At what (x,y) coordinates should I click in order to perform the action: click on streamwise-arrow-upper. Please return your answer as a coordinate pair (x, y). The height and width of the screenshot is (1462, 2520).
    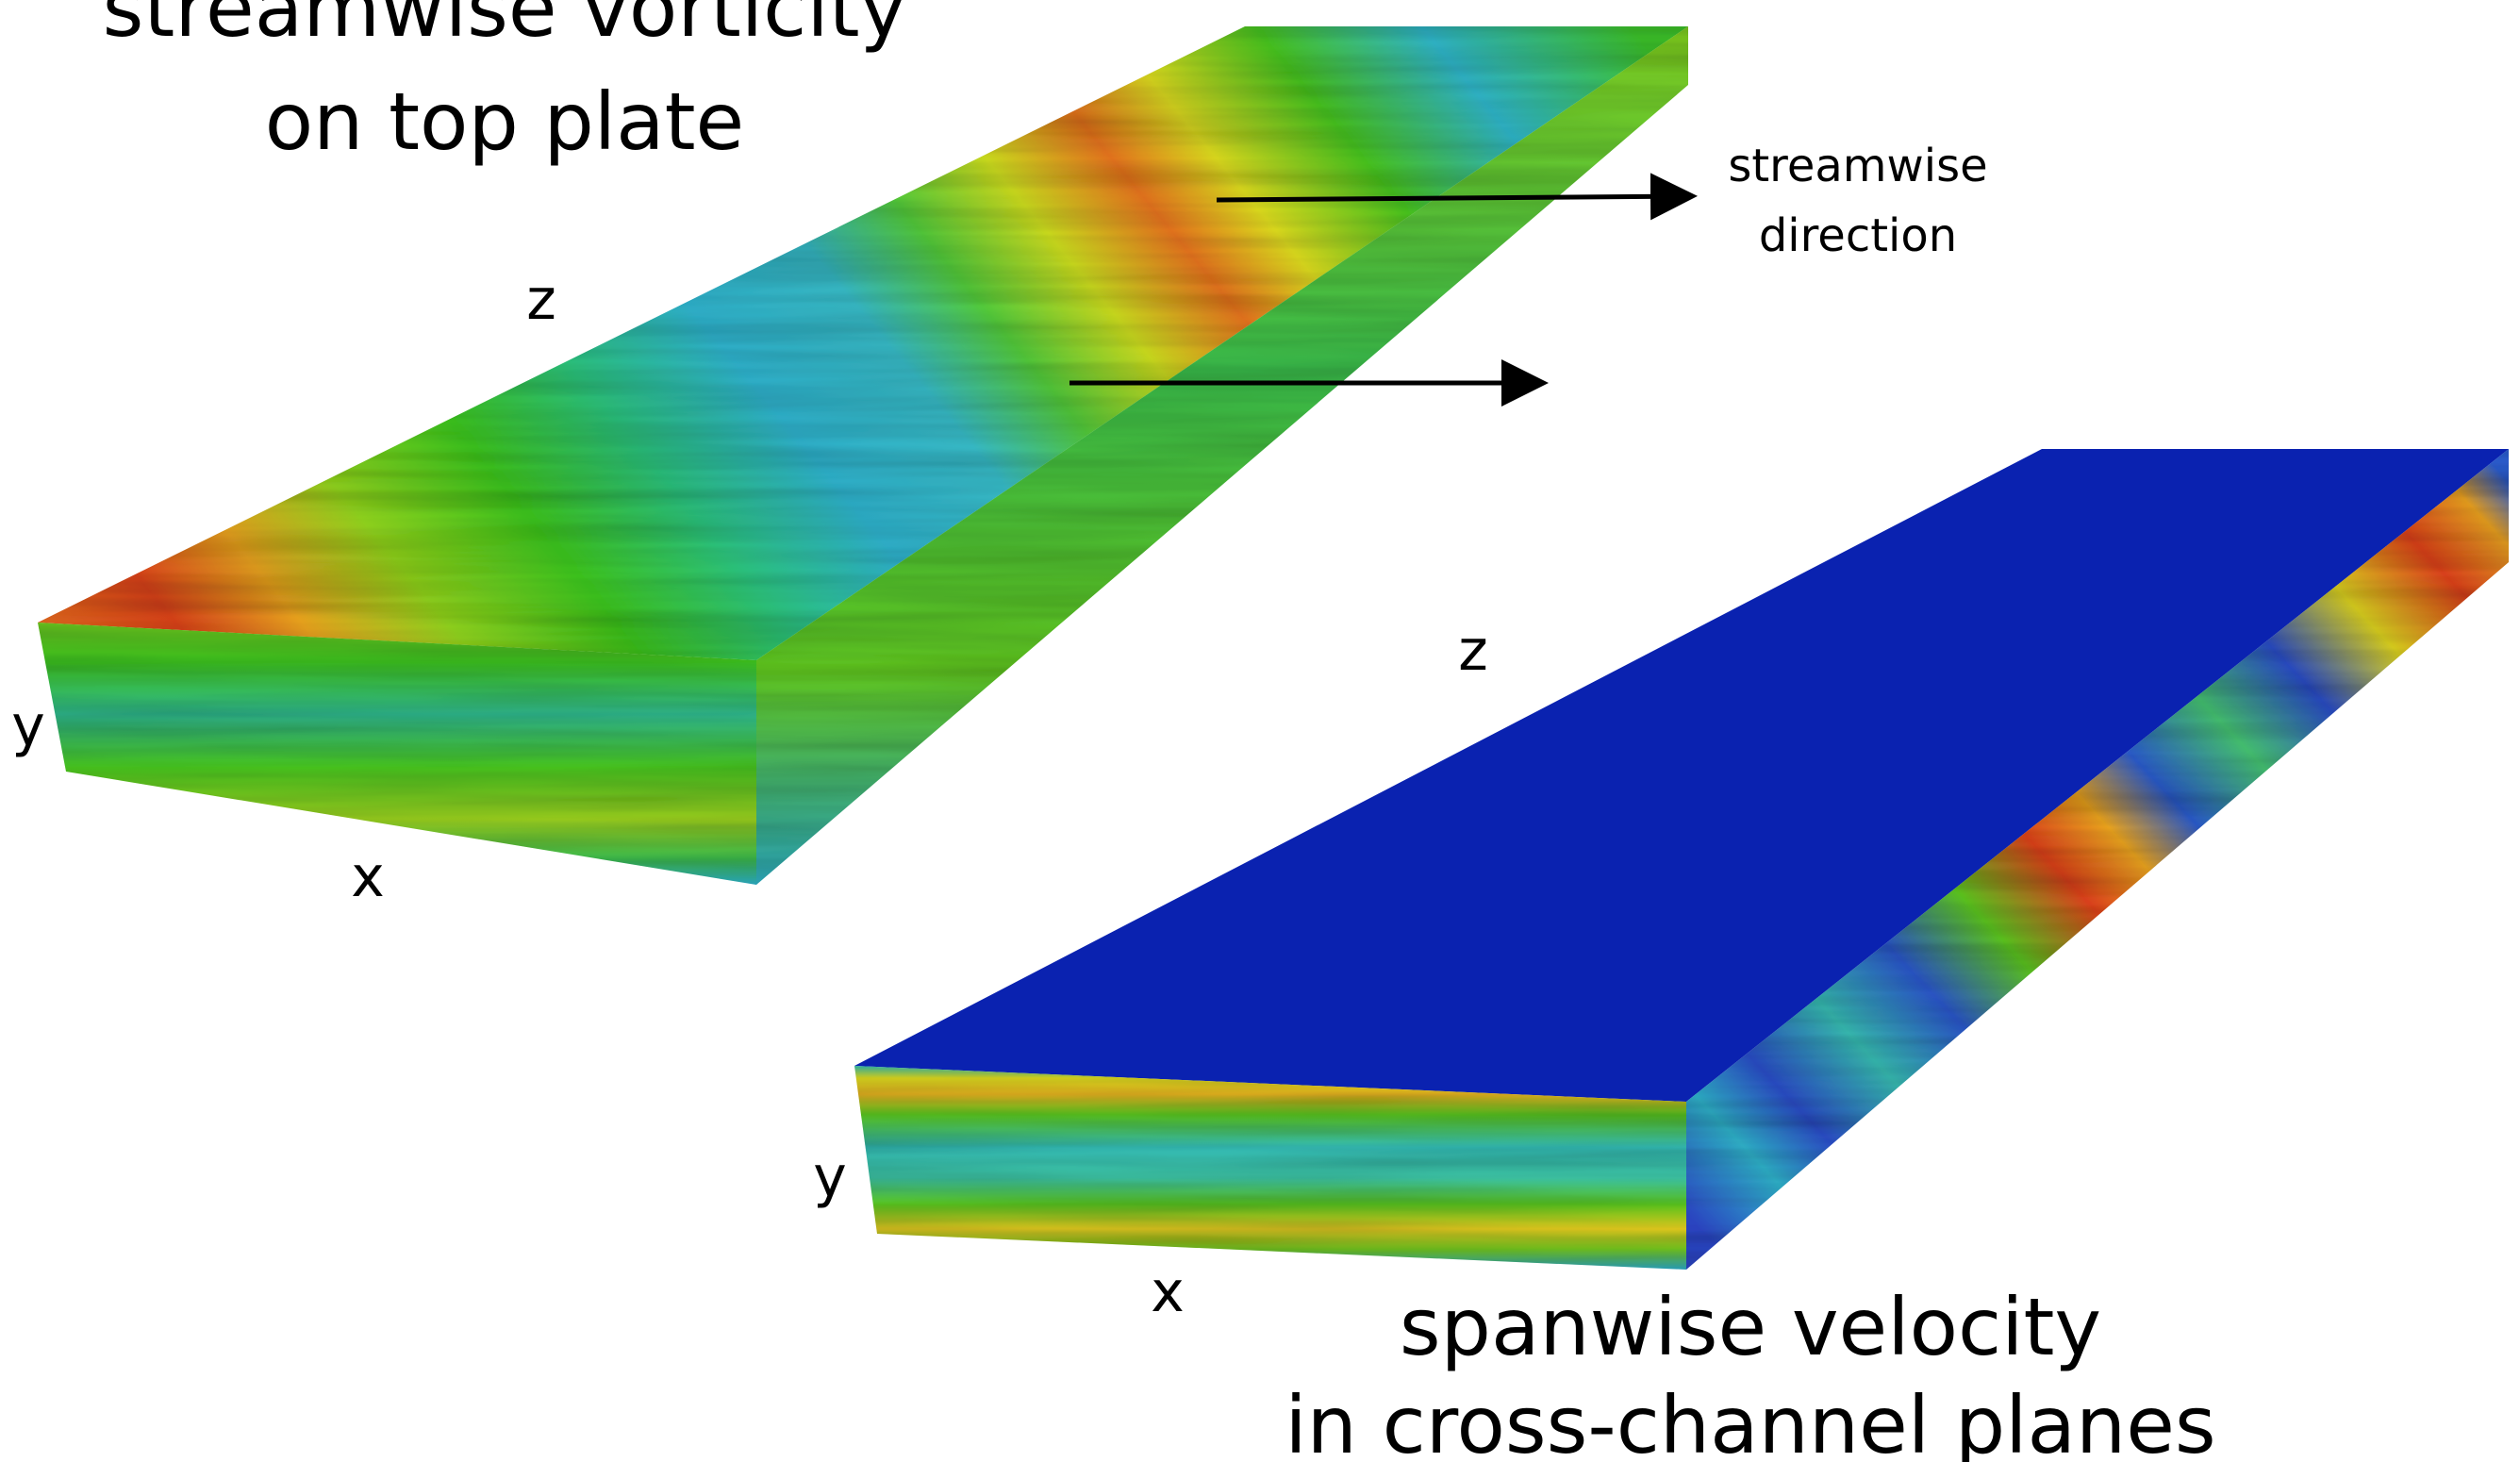
    Looking at the image, I should click on (1457, 197).